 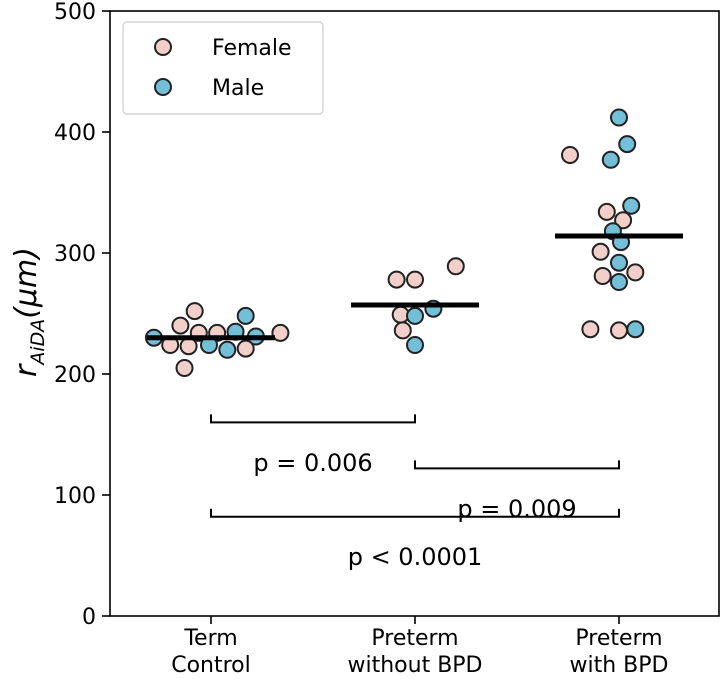 I want to click on legend-female-marker, so click(x=163, y=47).